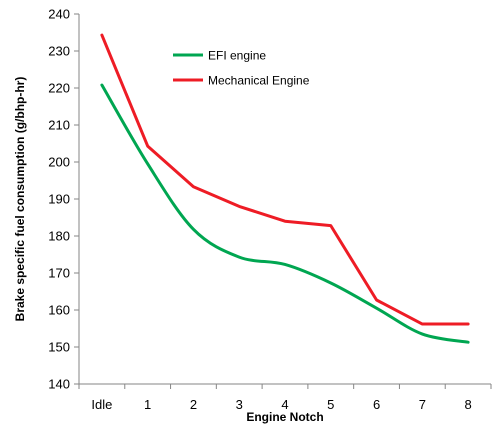 The height and width of the screenshot is (437, 496). What do you see at coordinates (241, 68) in the screenshot?
I see `legend: EFI engine Mechanical Engine` at bounding box center [241, 68].